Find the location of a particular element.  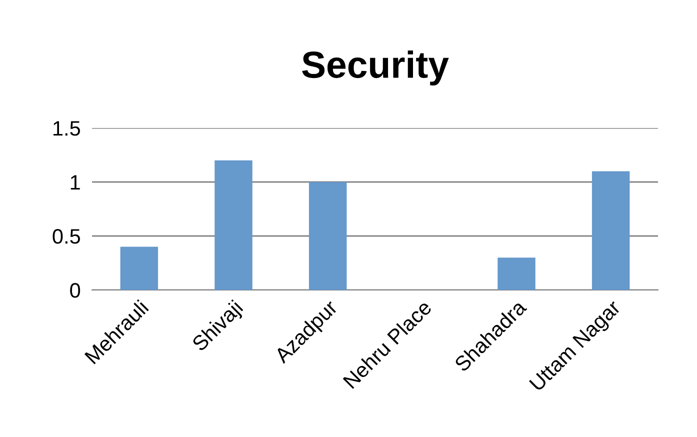

y-tick-label: 1.5 is located at coordinates (67, 128).